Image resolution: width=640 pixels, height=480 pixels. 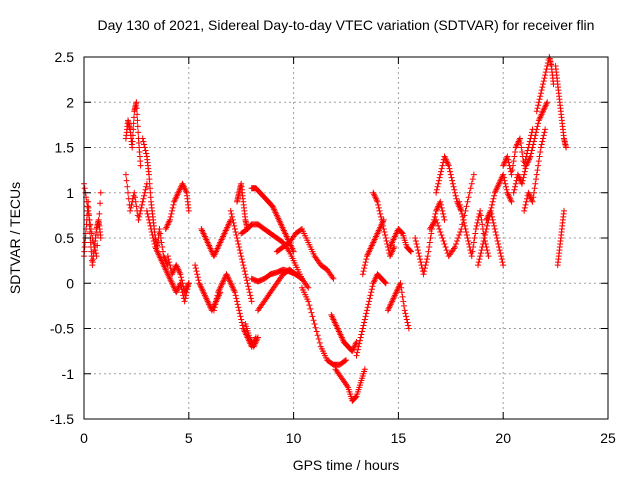 I want to click on series-arc-13h, so click(x=371, y=315).